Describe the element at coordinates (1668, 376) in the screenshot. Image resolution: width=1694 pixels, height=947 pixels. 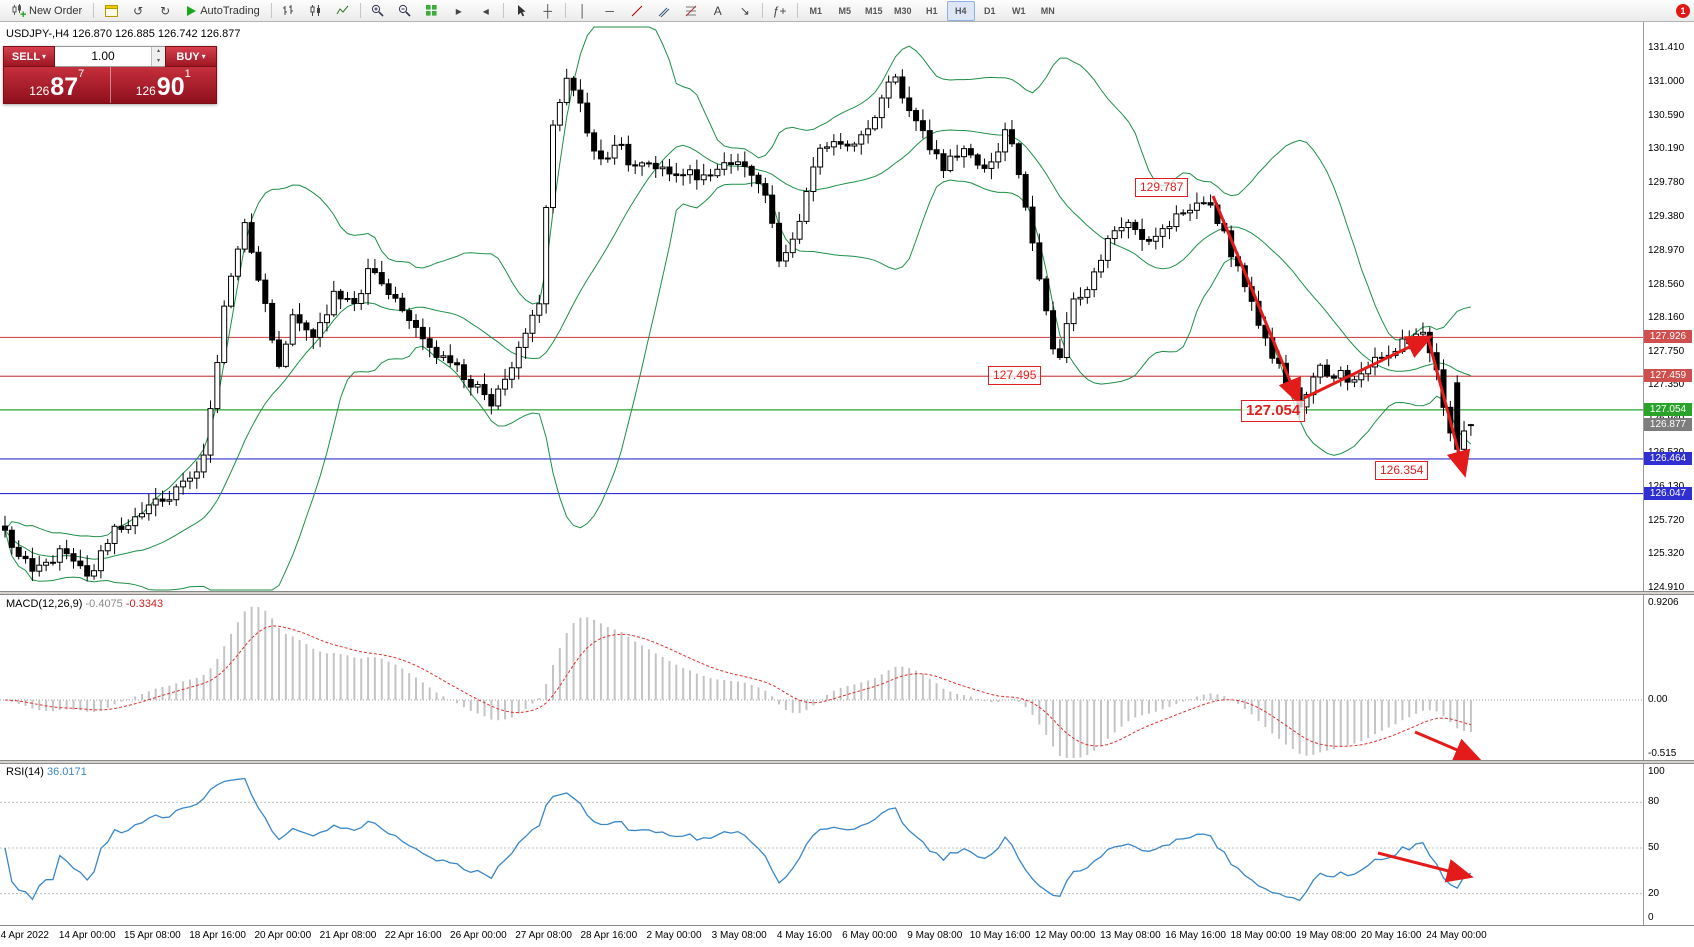
I see `price-level-tag: 127.459` at that location.